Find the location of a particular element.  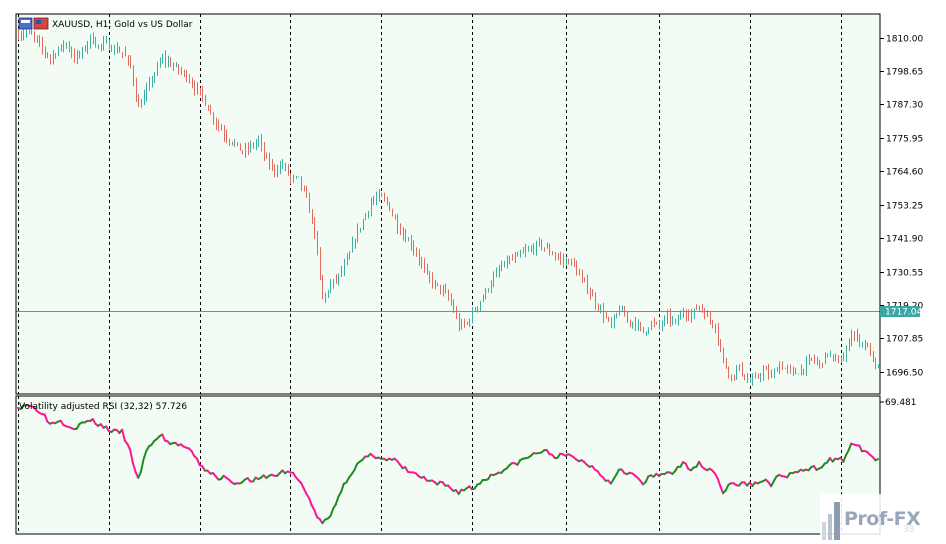

symbol-flag-stripe is located at coordinates (25, 21).